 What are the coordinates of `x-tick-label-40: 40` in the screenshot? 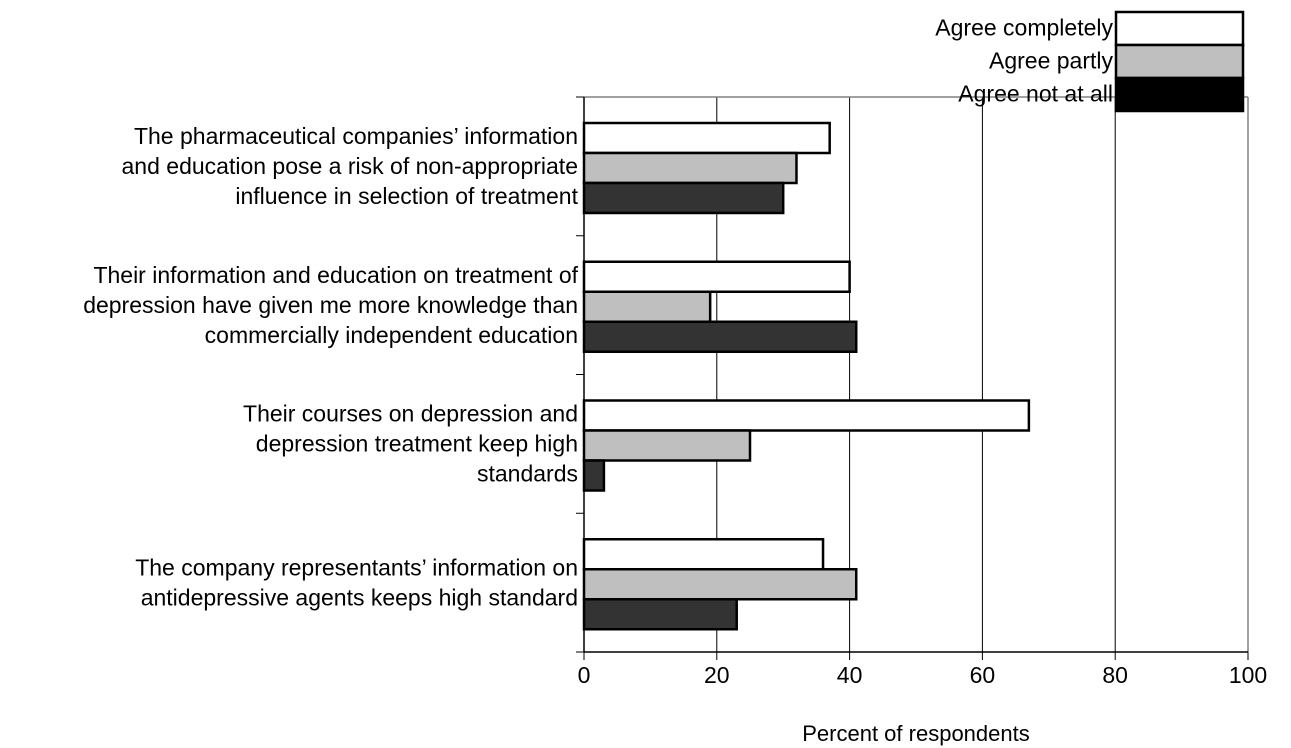 It's located at (850, 675).